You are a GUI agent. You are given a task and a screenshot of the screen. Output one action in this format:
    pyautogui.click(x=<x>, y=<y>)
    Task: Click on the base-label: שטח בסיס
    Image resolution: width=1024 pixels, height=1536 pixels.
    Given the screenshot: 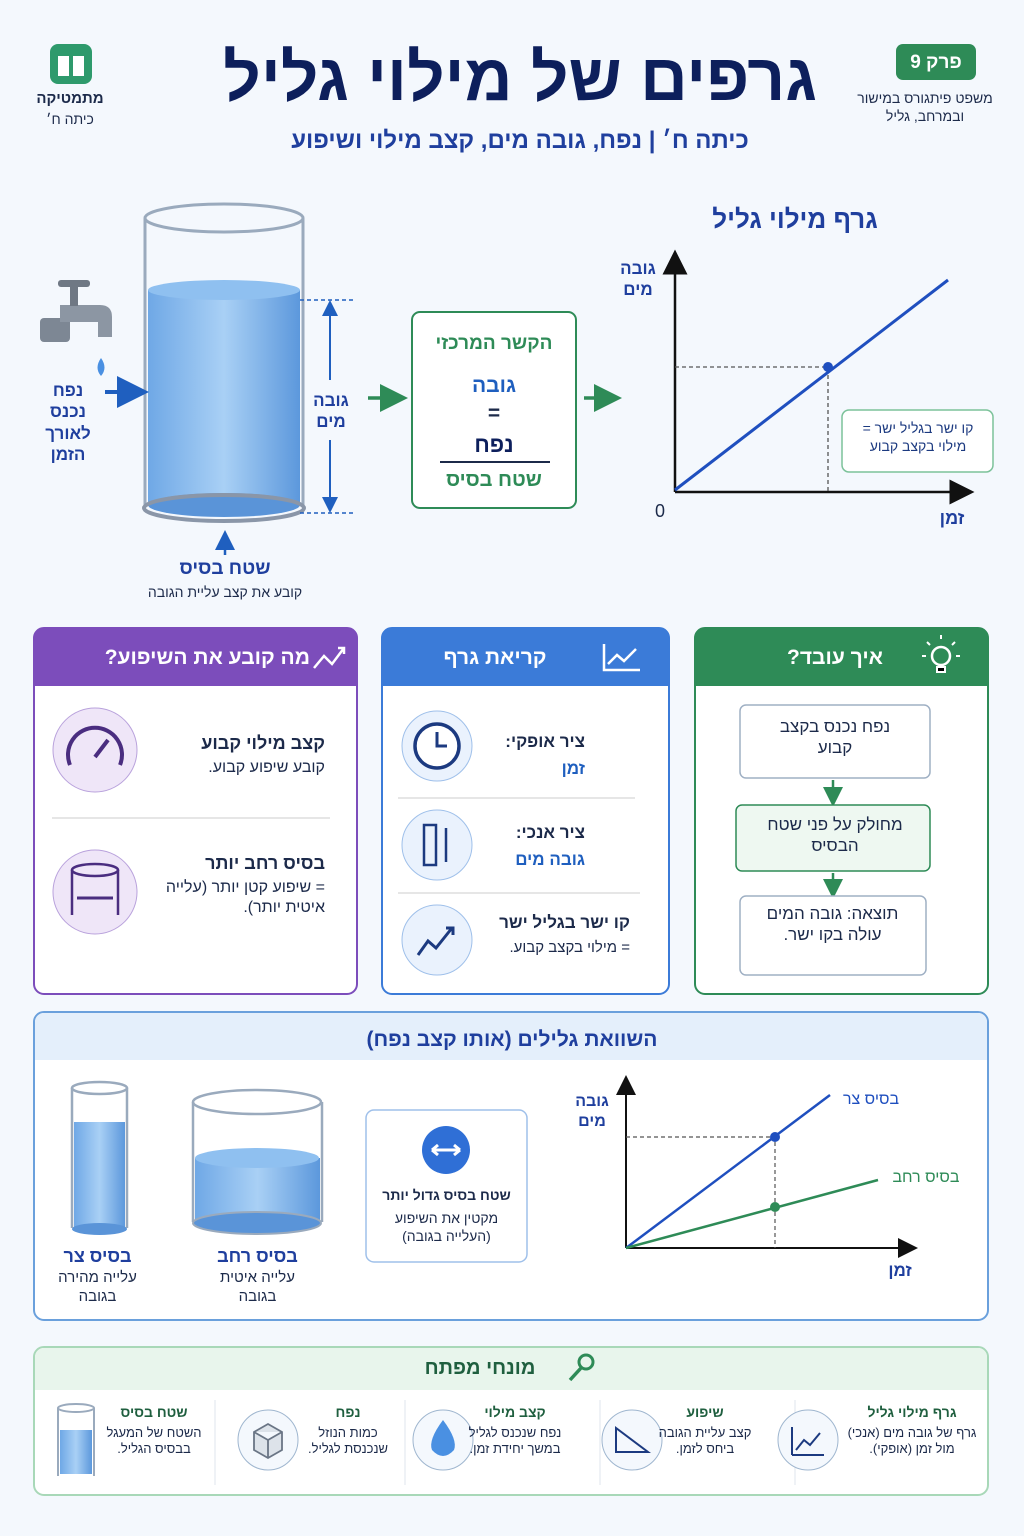 What is the action you would take?
    pyautogui.click(x=225, y=568)
    